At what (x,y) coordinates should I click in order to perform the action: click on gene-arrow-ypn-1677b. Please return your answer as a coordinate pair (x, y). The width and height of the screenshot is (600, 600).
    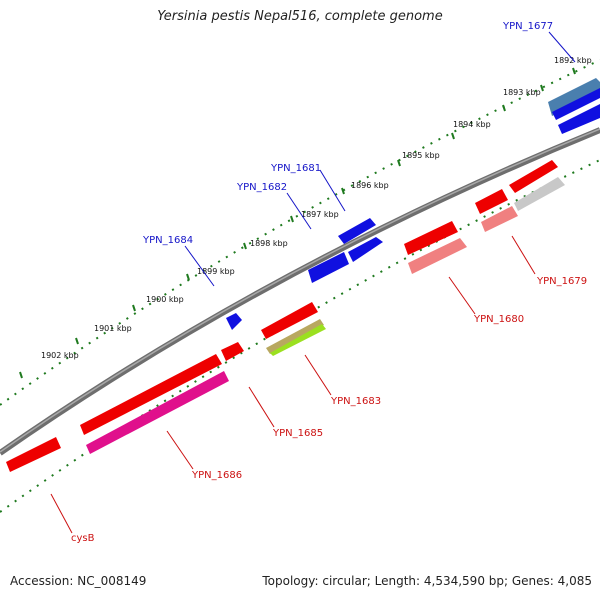
    Looking at the image, I should click on (576, 104).